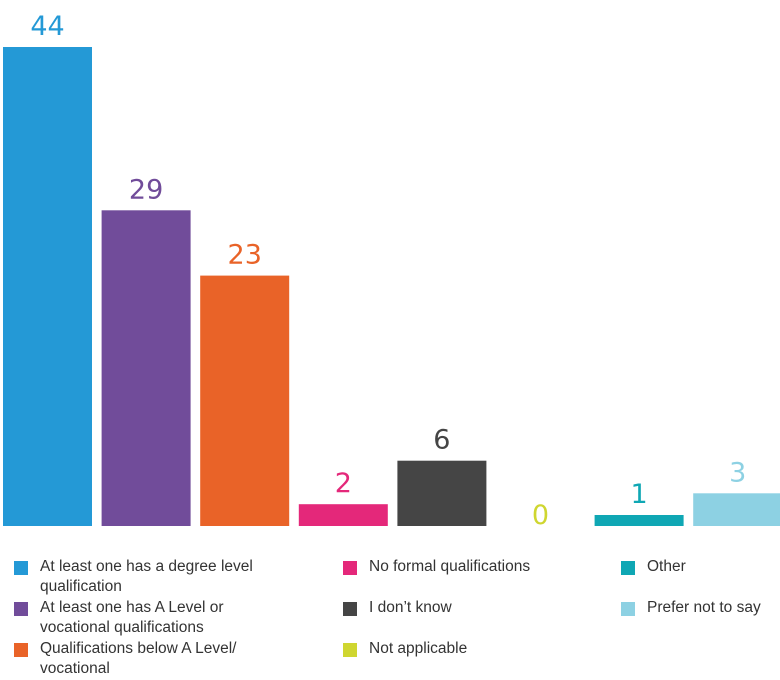 This screenshot has width=780, height=680. What do you see at coordinates (138, 658) in the screenshot?
I see `legend-label: Qualifications below A Level/vocational` at bounding box center [138, 658].